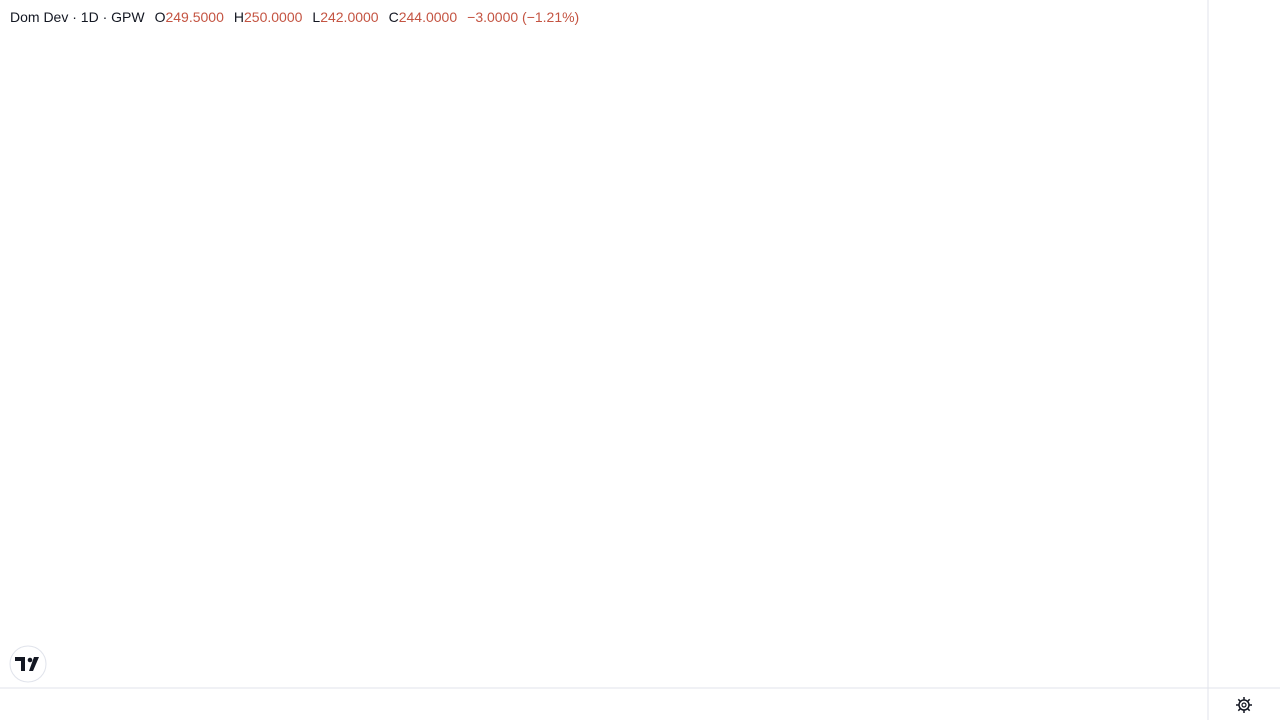 The width and height of the screenshot is (1280, 720). Describe the element at coordinates (238, 17) in the screenshot. I see `ohlc-label: H` at that location.